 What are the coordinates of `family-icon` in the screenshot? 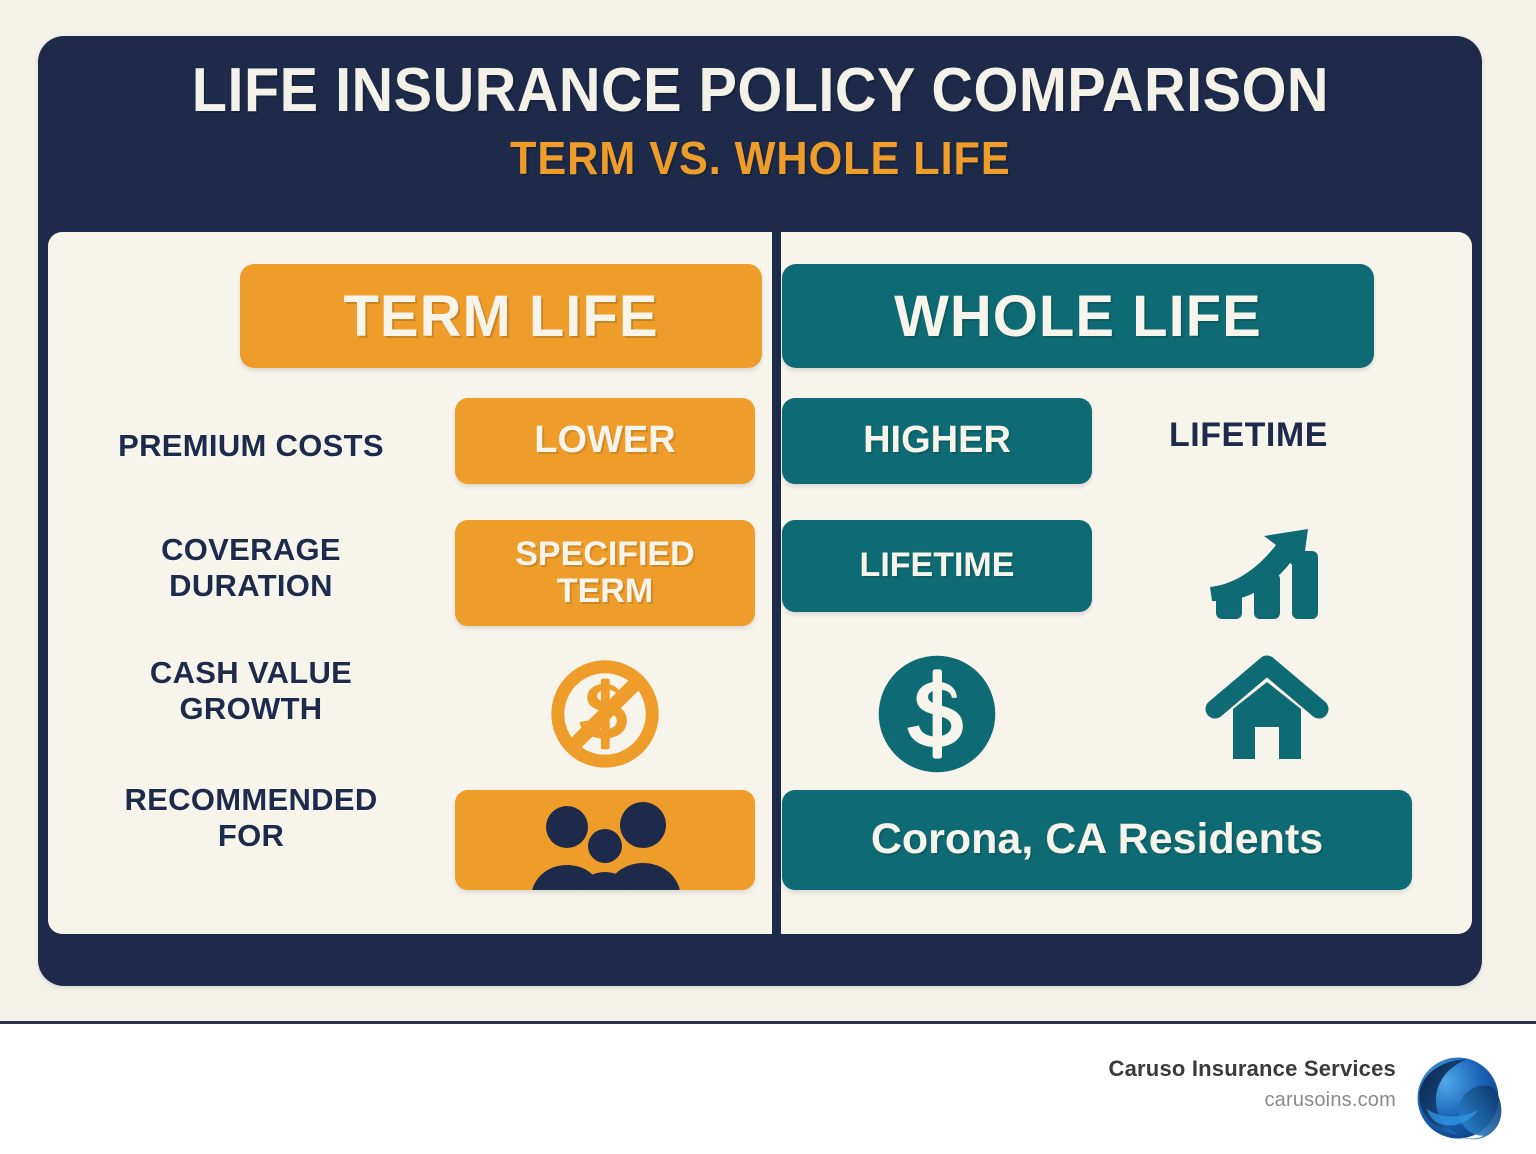 It's located at (606, 846).